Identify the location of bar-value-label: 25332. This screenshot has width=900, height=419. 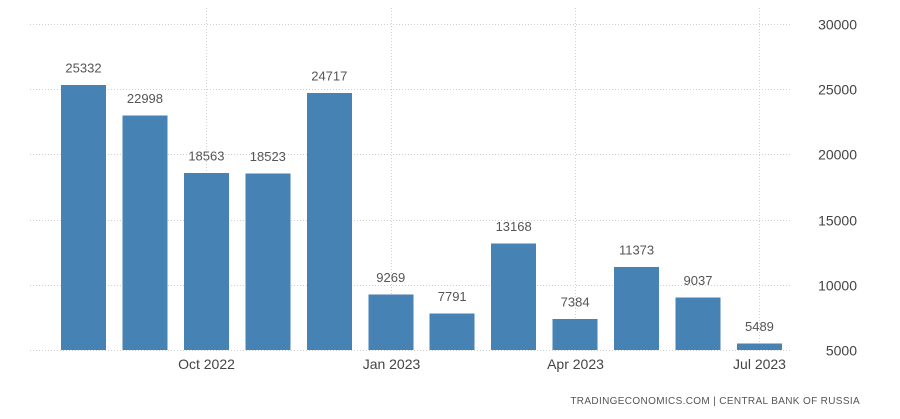
(83, 67).